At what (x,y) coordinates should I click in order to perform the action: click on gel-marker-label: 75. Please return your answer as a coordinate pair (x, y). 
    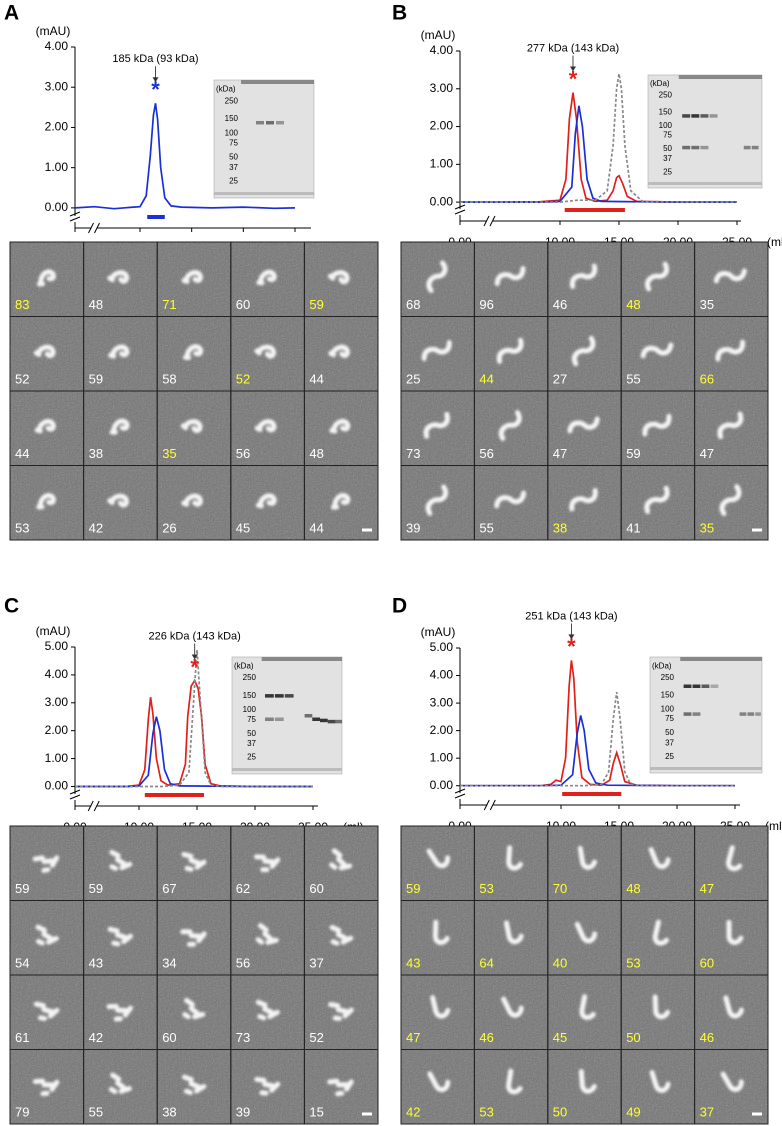
    Looking at the image, I should click on (233, 142).